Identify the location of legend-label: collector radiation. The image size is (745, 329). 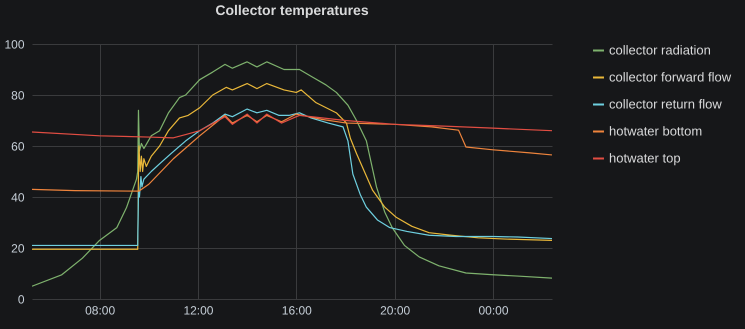
(660, 50).